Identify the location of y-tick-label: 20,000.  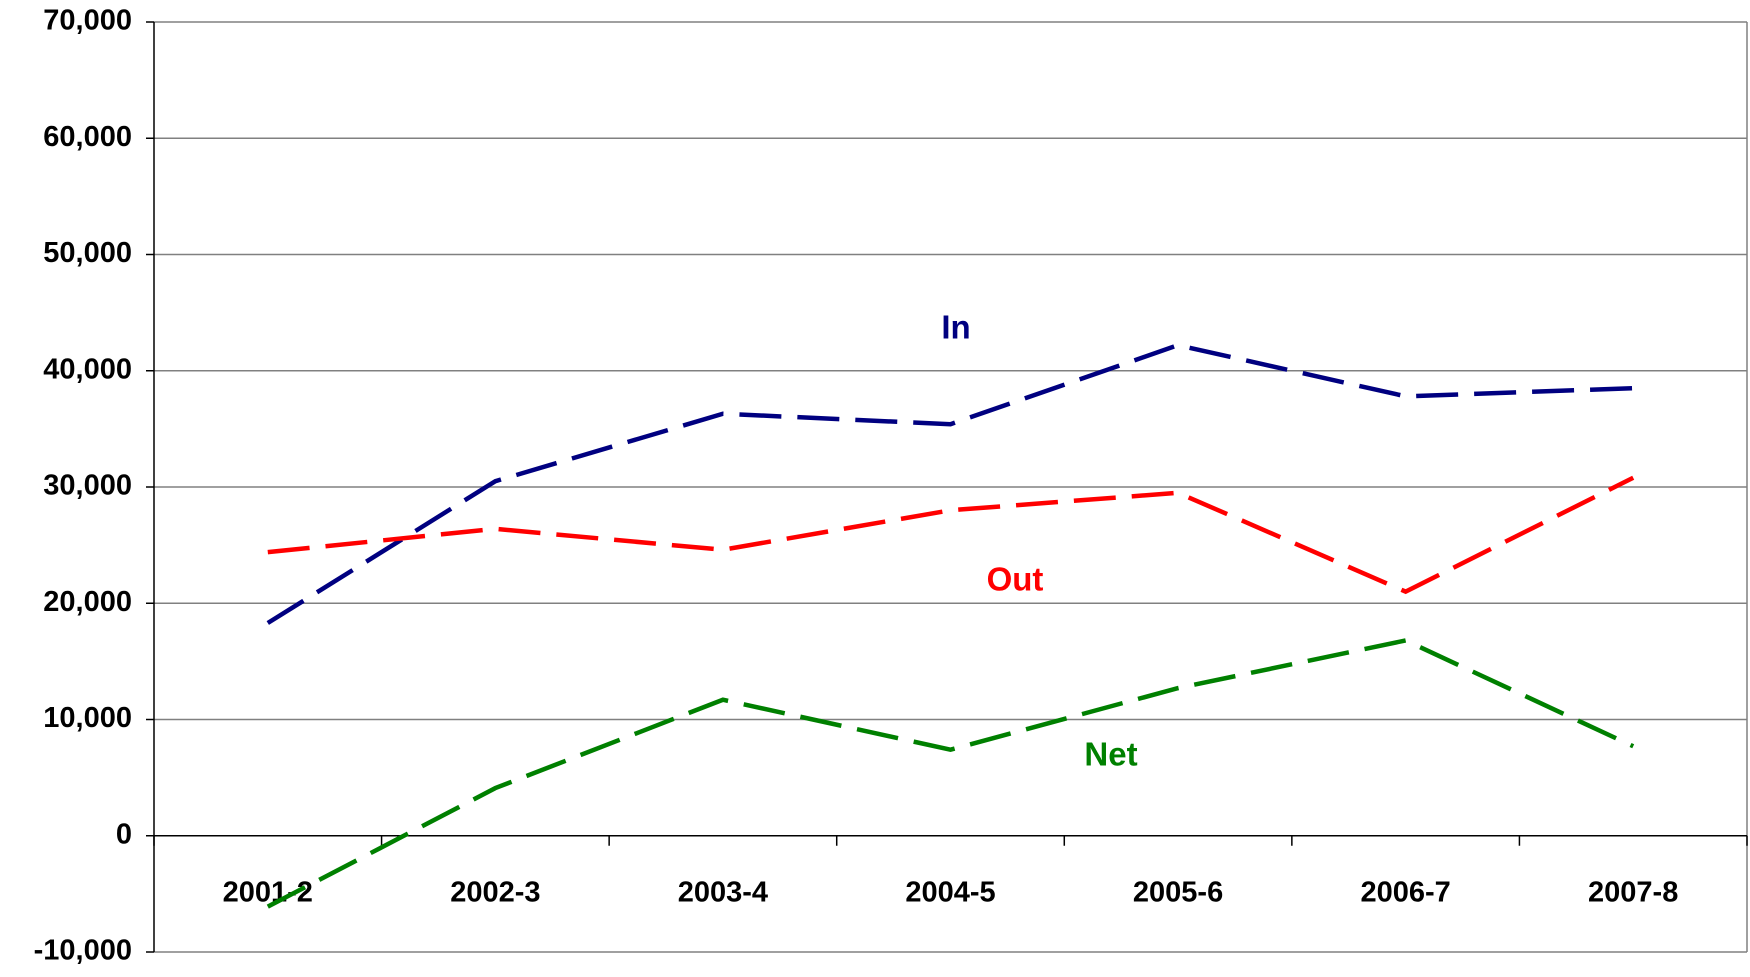
(87, 602).